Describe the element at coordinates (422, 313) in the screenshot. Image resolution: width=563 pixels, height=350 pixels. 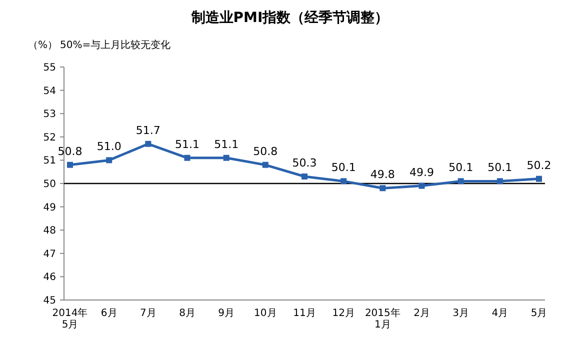
I see `x-tick-label: 2月` at that location.